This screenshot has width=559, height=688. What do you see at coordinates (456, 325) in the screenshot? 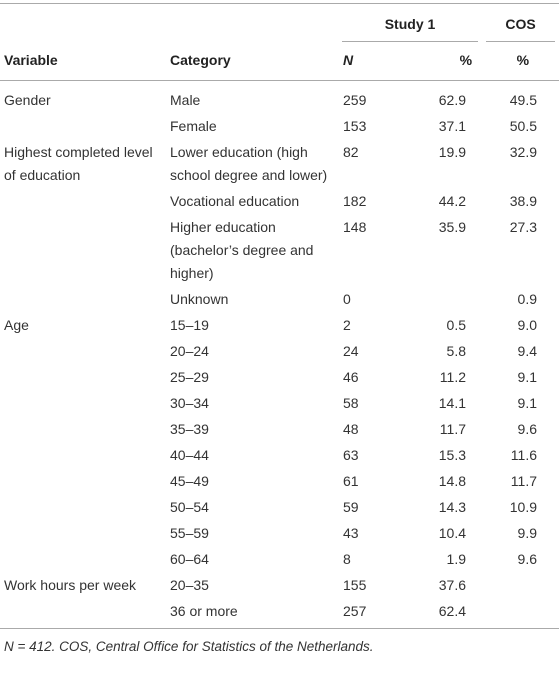
I see `pct-cell: 0.5` at bounding box center [456, 325].